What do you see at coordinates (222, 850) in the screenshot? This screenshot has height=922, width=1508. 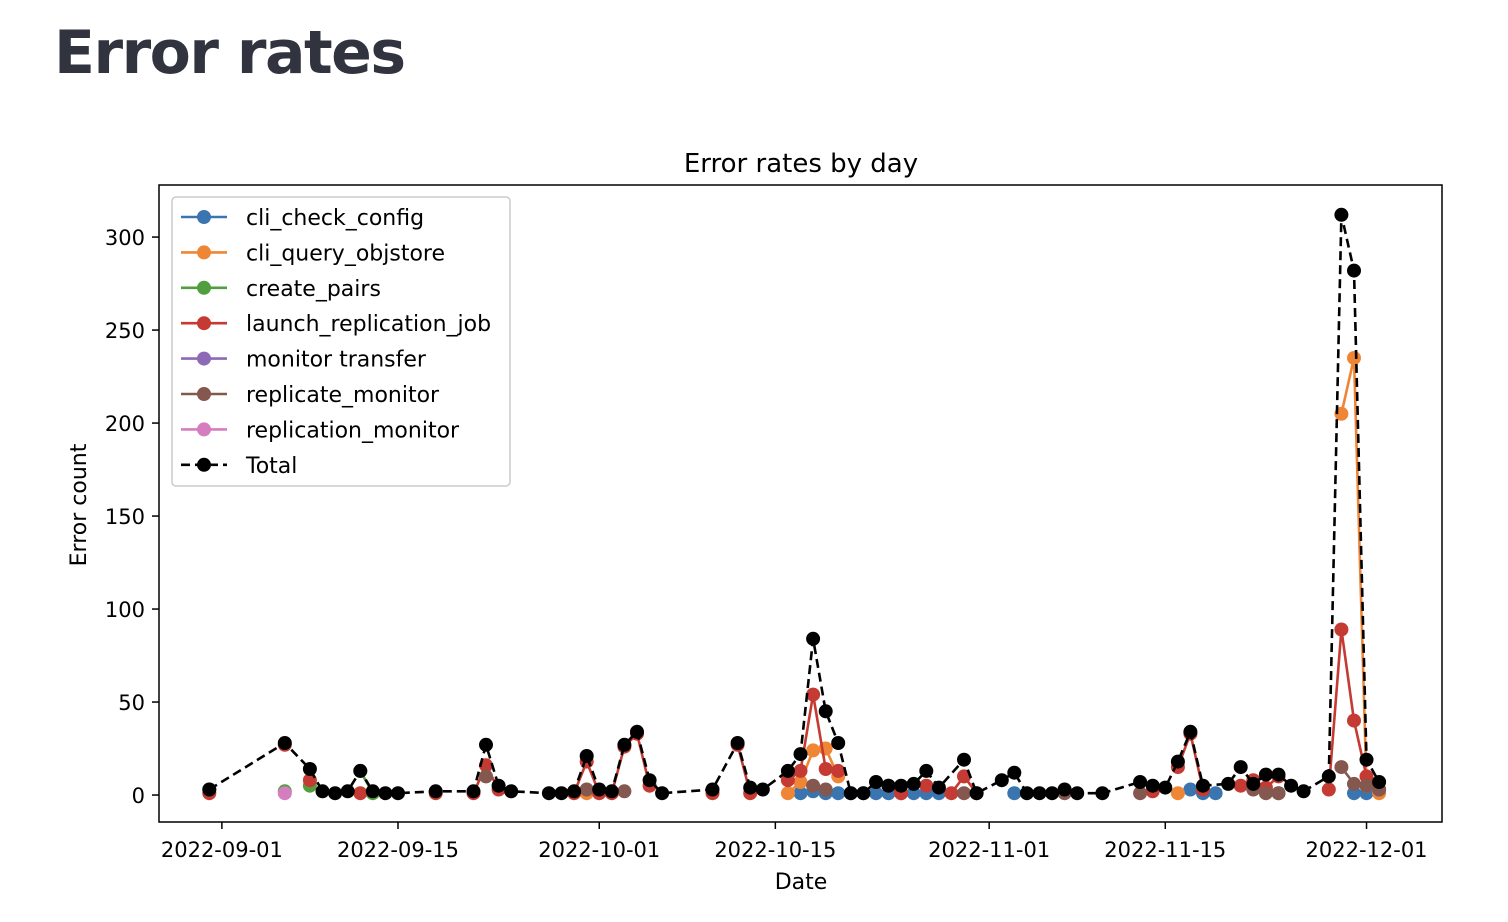 I see `x-tick-label: 2022-09-01` at bounding box center [222, 850].